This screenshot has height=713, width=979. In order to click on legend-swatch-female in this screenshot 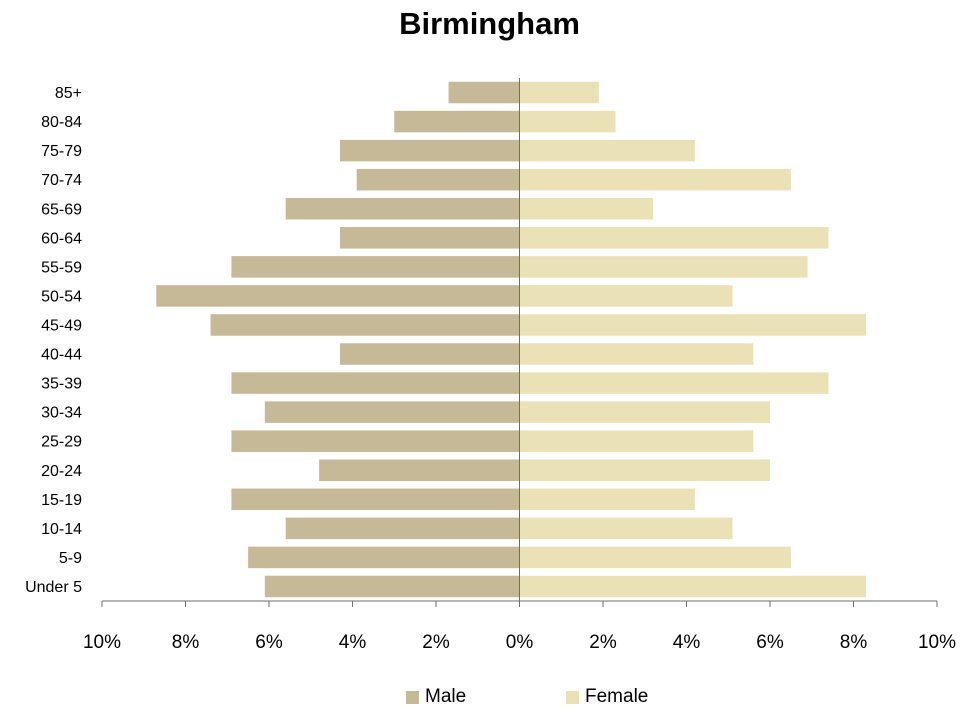, I will do `click(572, 697)`.